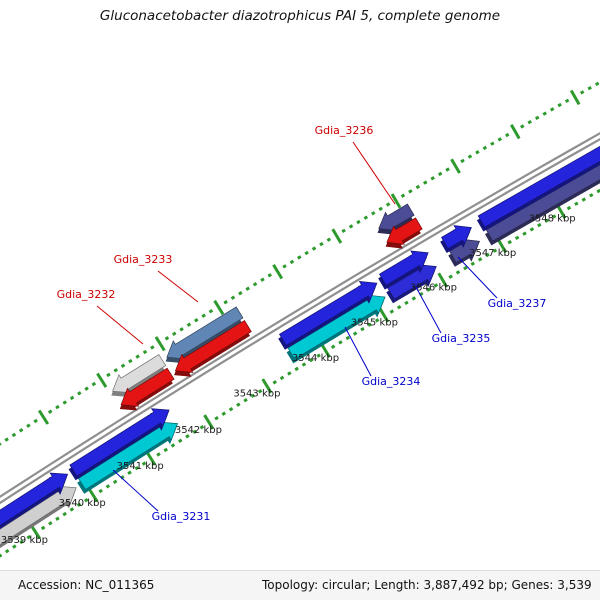  Describe the element at coordinates (82, 503) in the screenshot. I see `ruler-label-3540: 3540 kbp` at that location.